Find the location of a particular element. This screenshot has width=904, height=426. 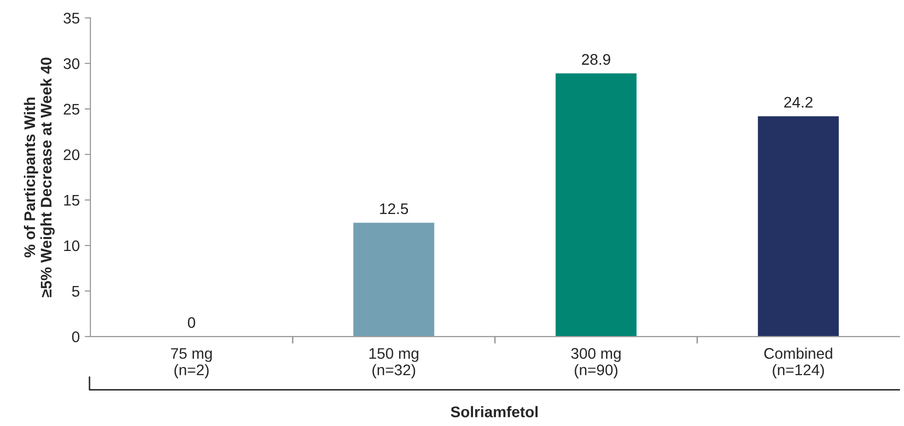

y-tick-label: 10 is located at coordinates (72, 246).